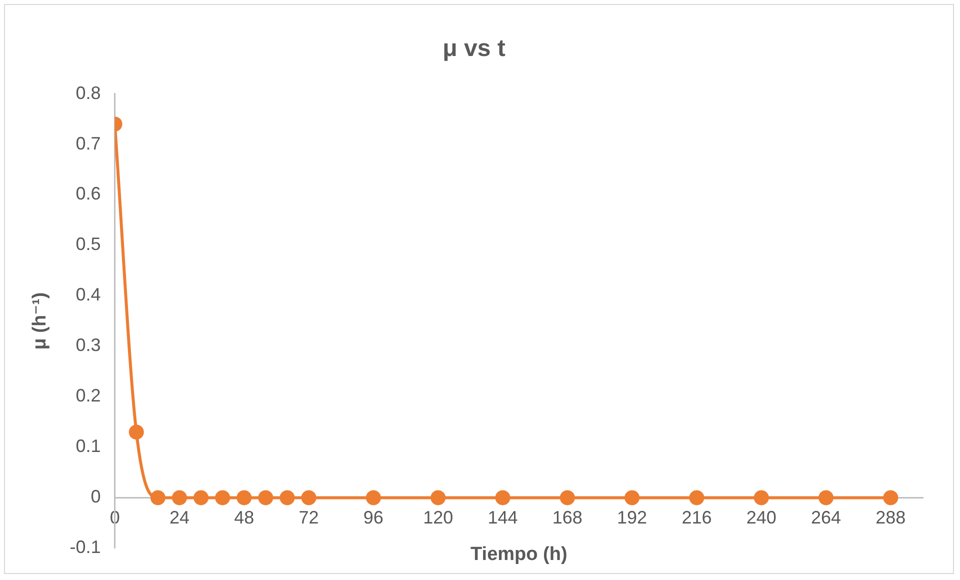 The width and height of the screenshot is (960, 580). What do you see at coordinates (88, 92) in the screenshot?
I see `y-tick-label: 0.8` at bounding box center [88, 92].